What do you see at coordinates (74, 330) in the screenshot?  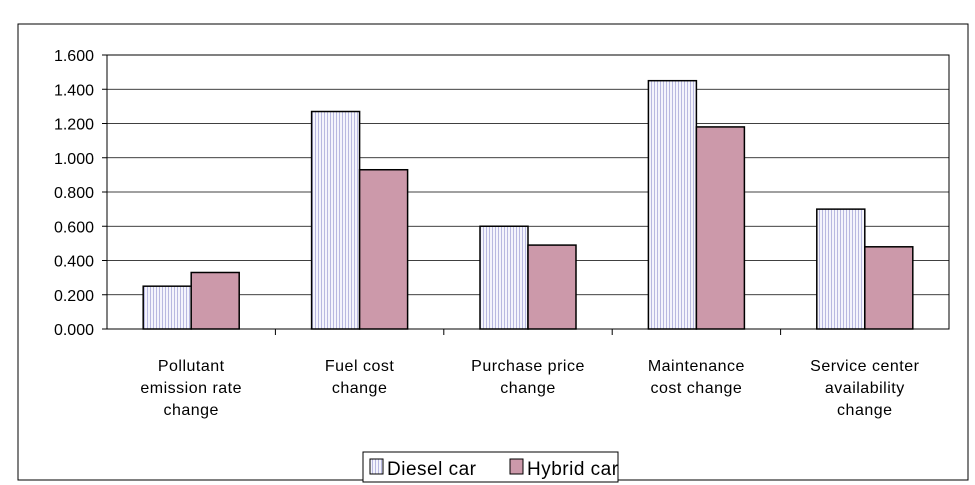 I see `y-tick-label: 0.000` at bounding box center [74, 330].